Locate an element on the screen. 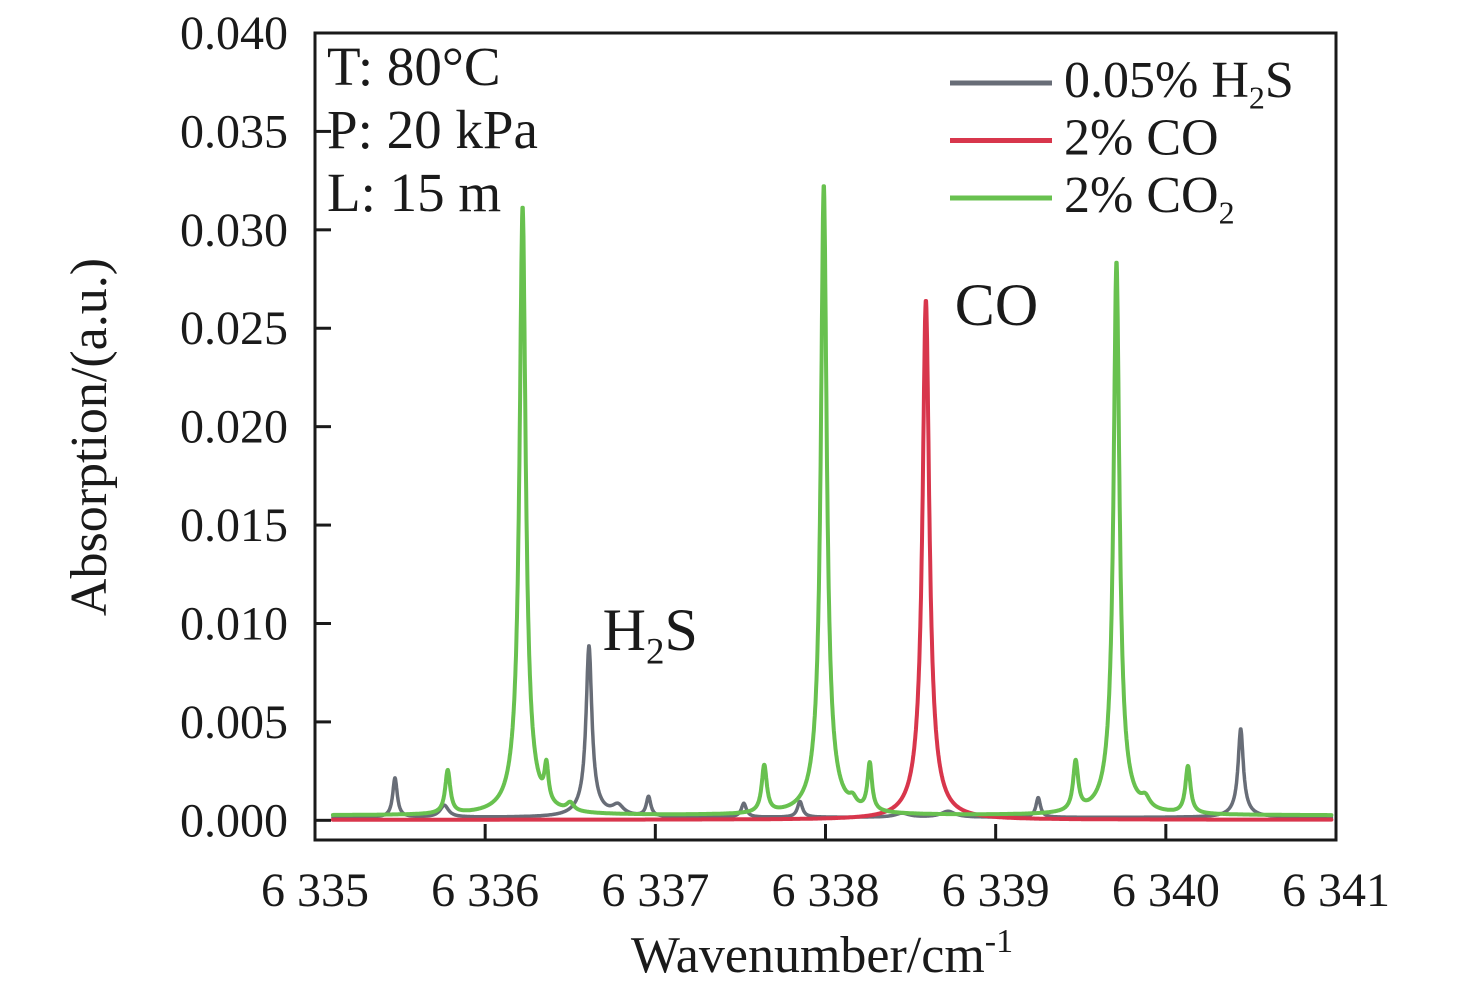 This screenshot has width=1476, height=996. conditions-annotation: T: 80°C P: 20 kPa L: 15 m is located at coordinates (432, 129).